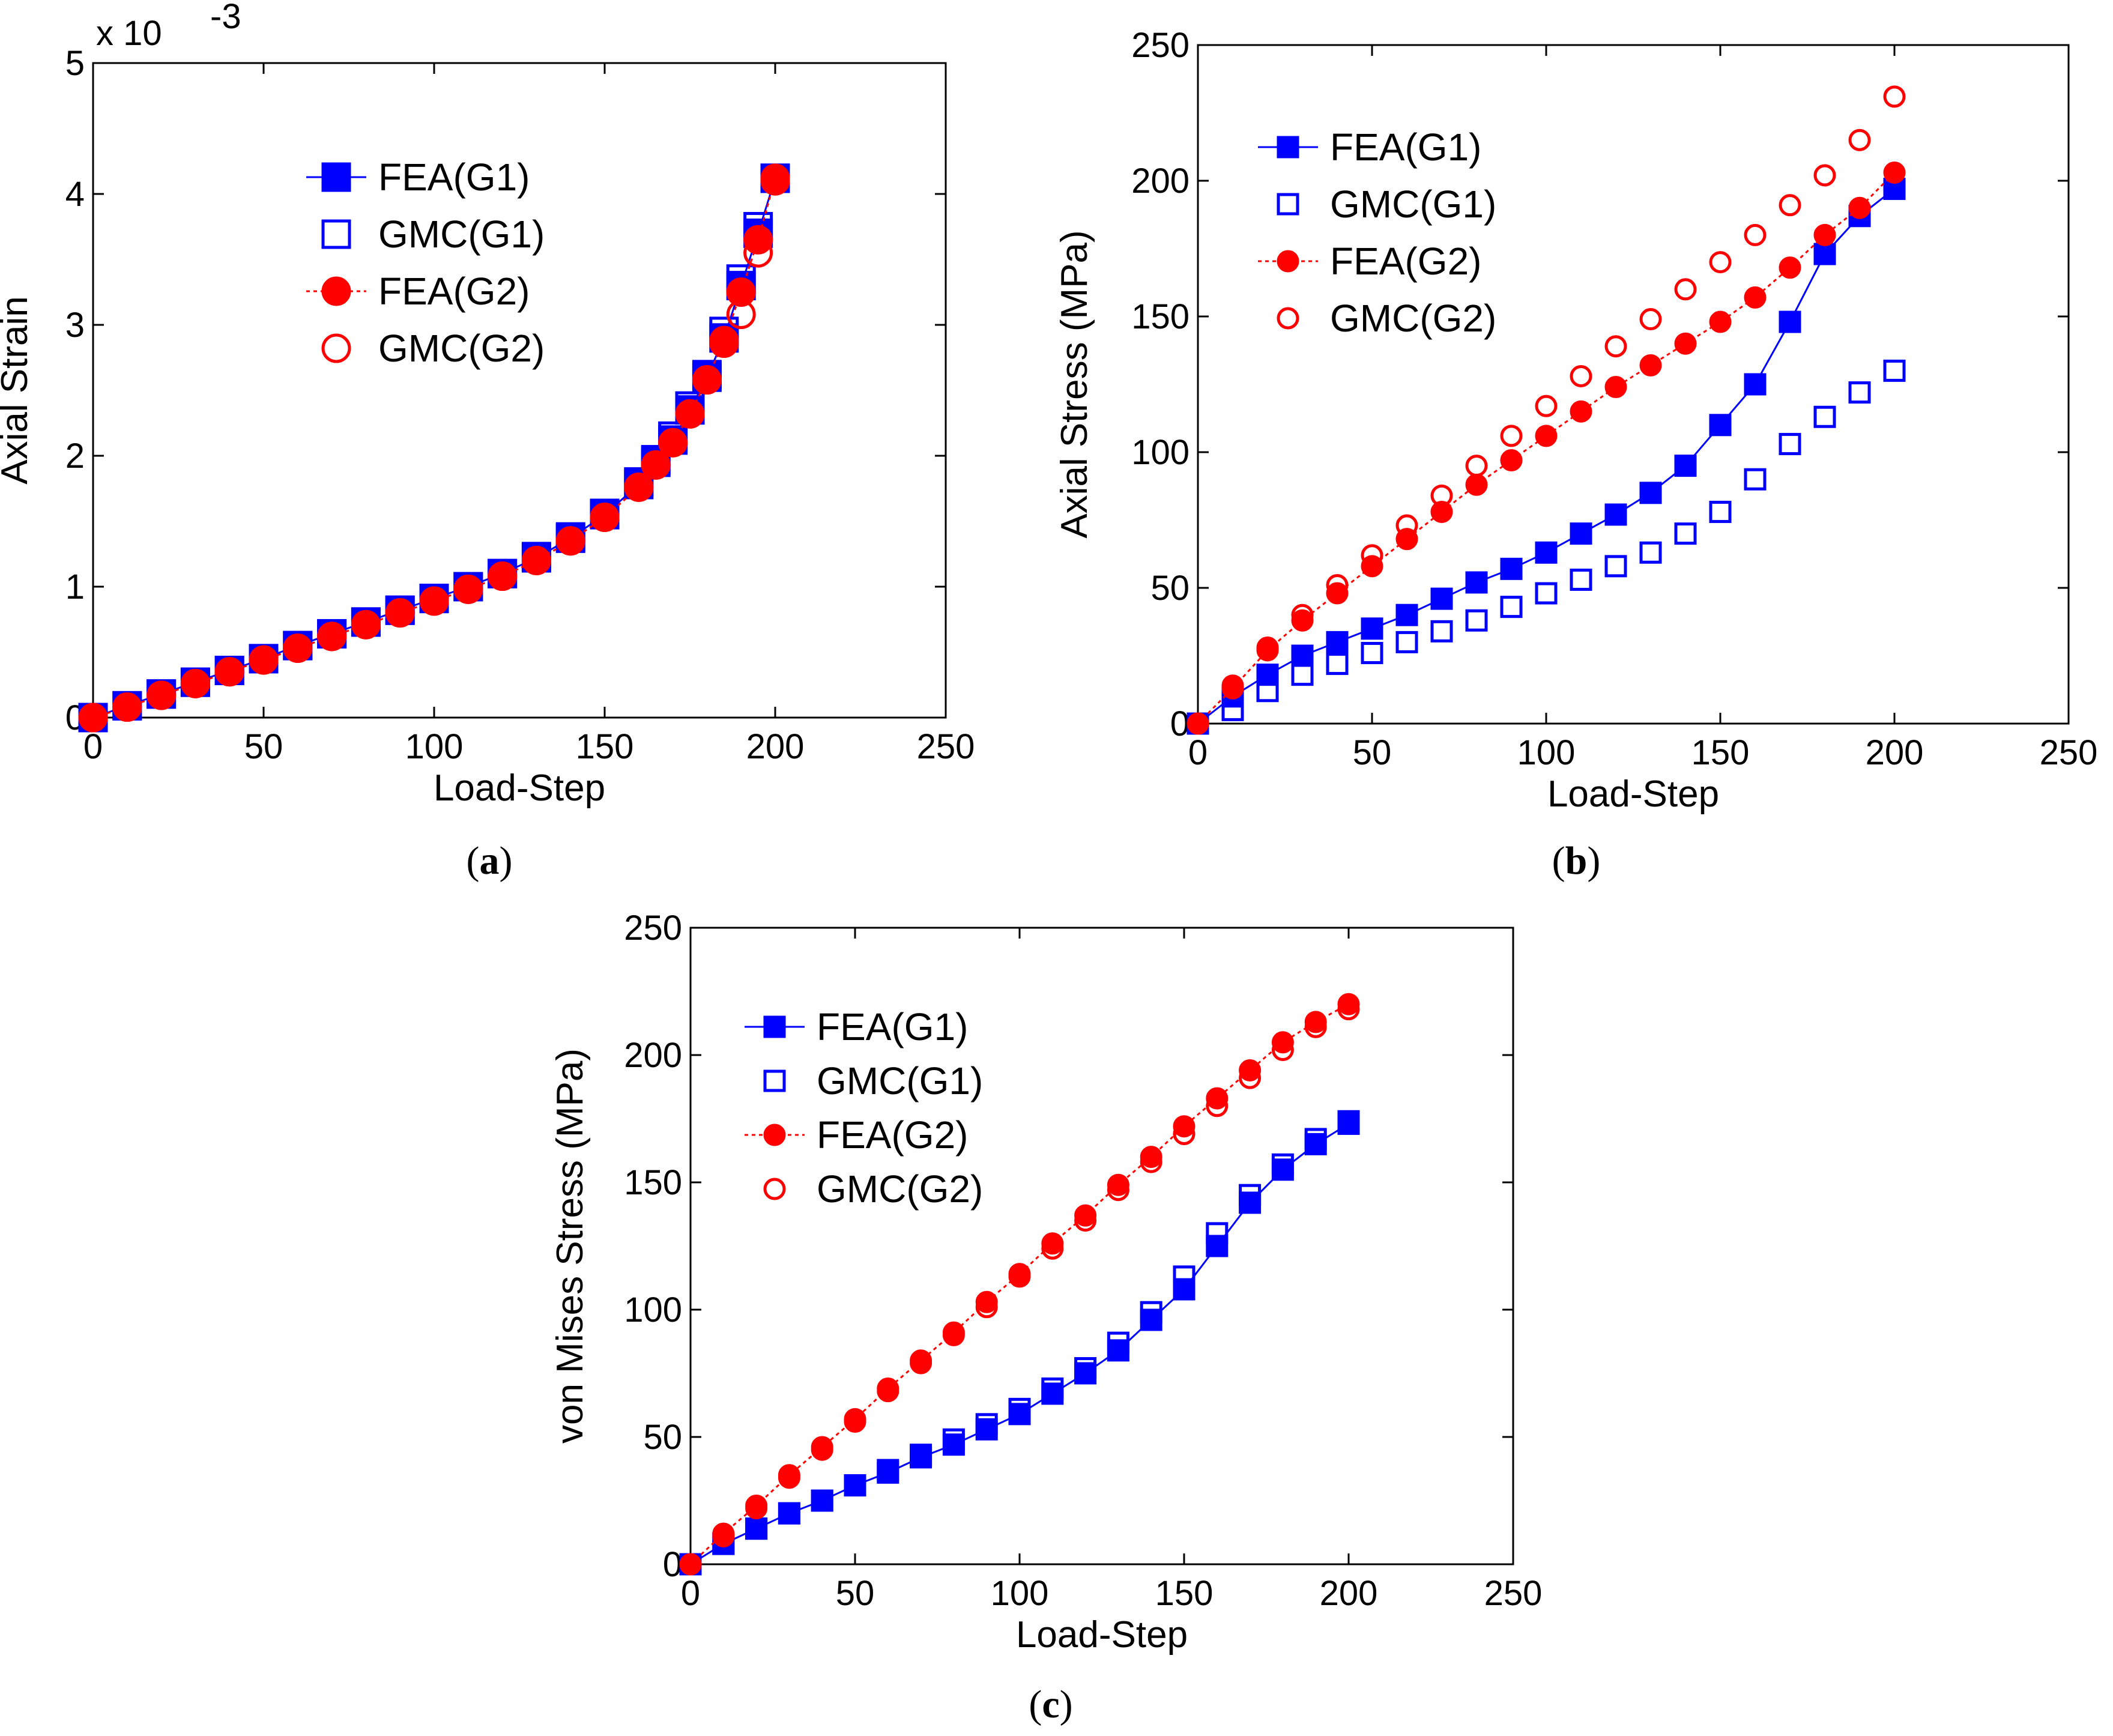  Describe the element at coordinates (900, 1189) in the screenshot. I see `legend-label: GMC(G2)` at that location.